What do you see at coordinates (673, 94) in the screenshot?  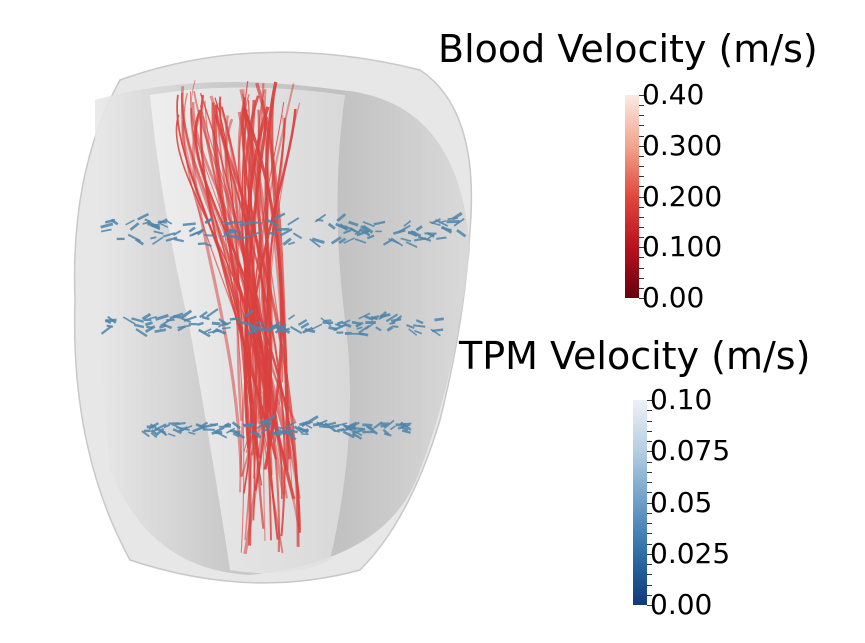 I see `blood_legend-tick-0: 0.40` at bounding box center [673, 94].